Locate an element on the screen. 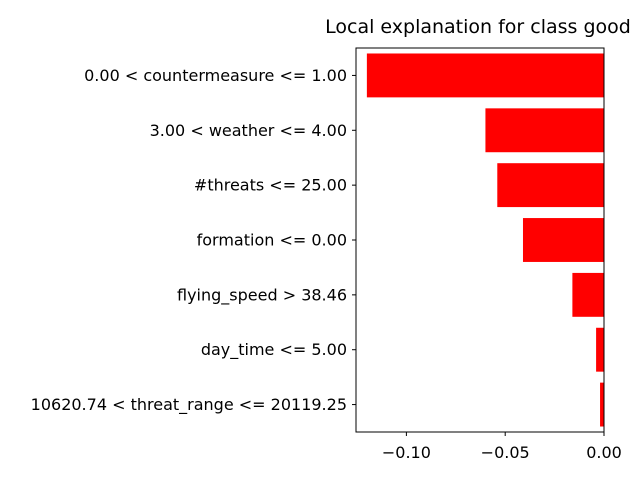 Image resolution: width=640 pixels, height=480 pixels. x-axis-ticks: −0.10 −0.05 0.00 is located at coordinates (502, 447).